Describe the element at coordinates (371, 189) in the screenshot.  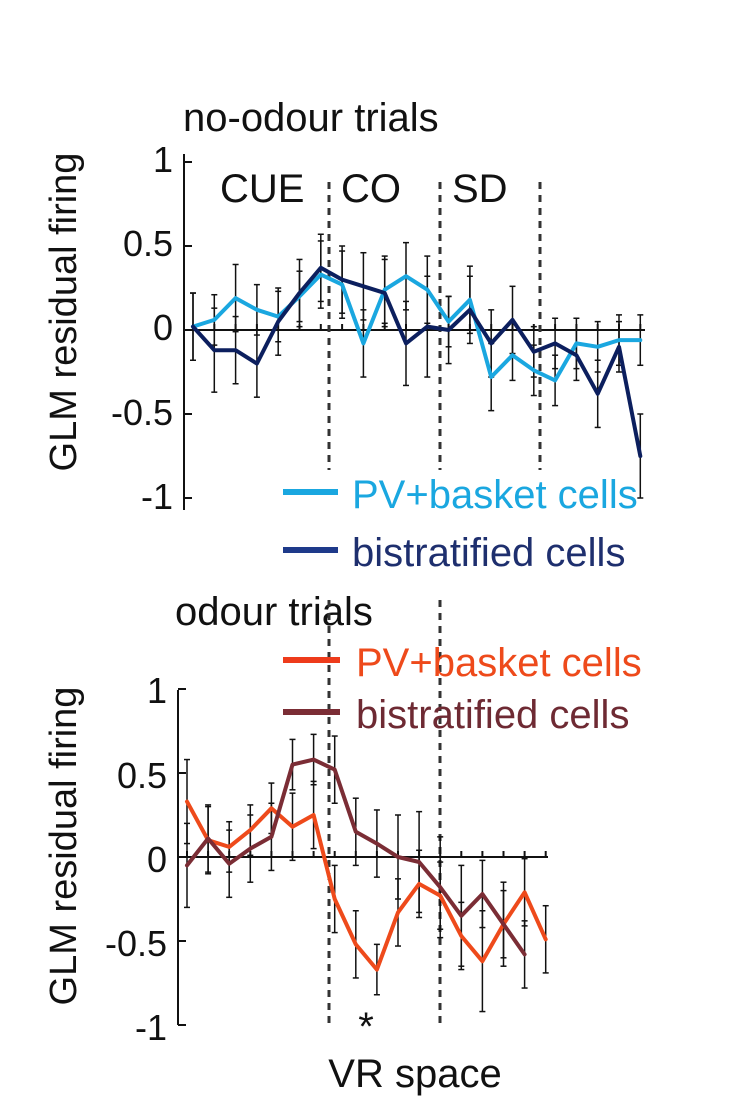
I see `zone-label-co: CO` at that location.